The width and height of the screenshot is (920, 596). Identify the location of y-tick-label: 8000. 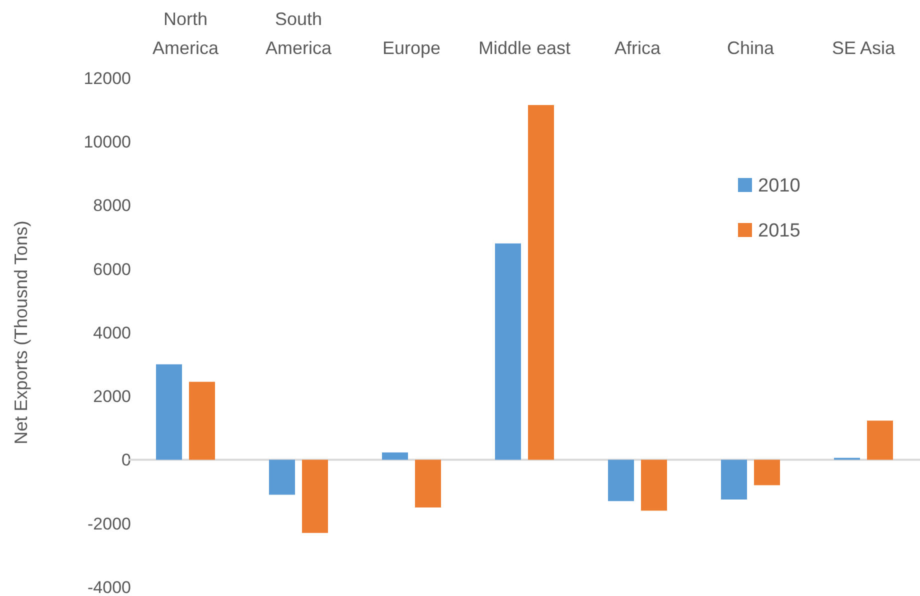
(112, 206).